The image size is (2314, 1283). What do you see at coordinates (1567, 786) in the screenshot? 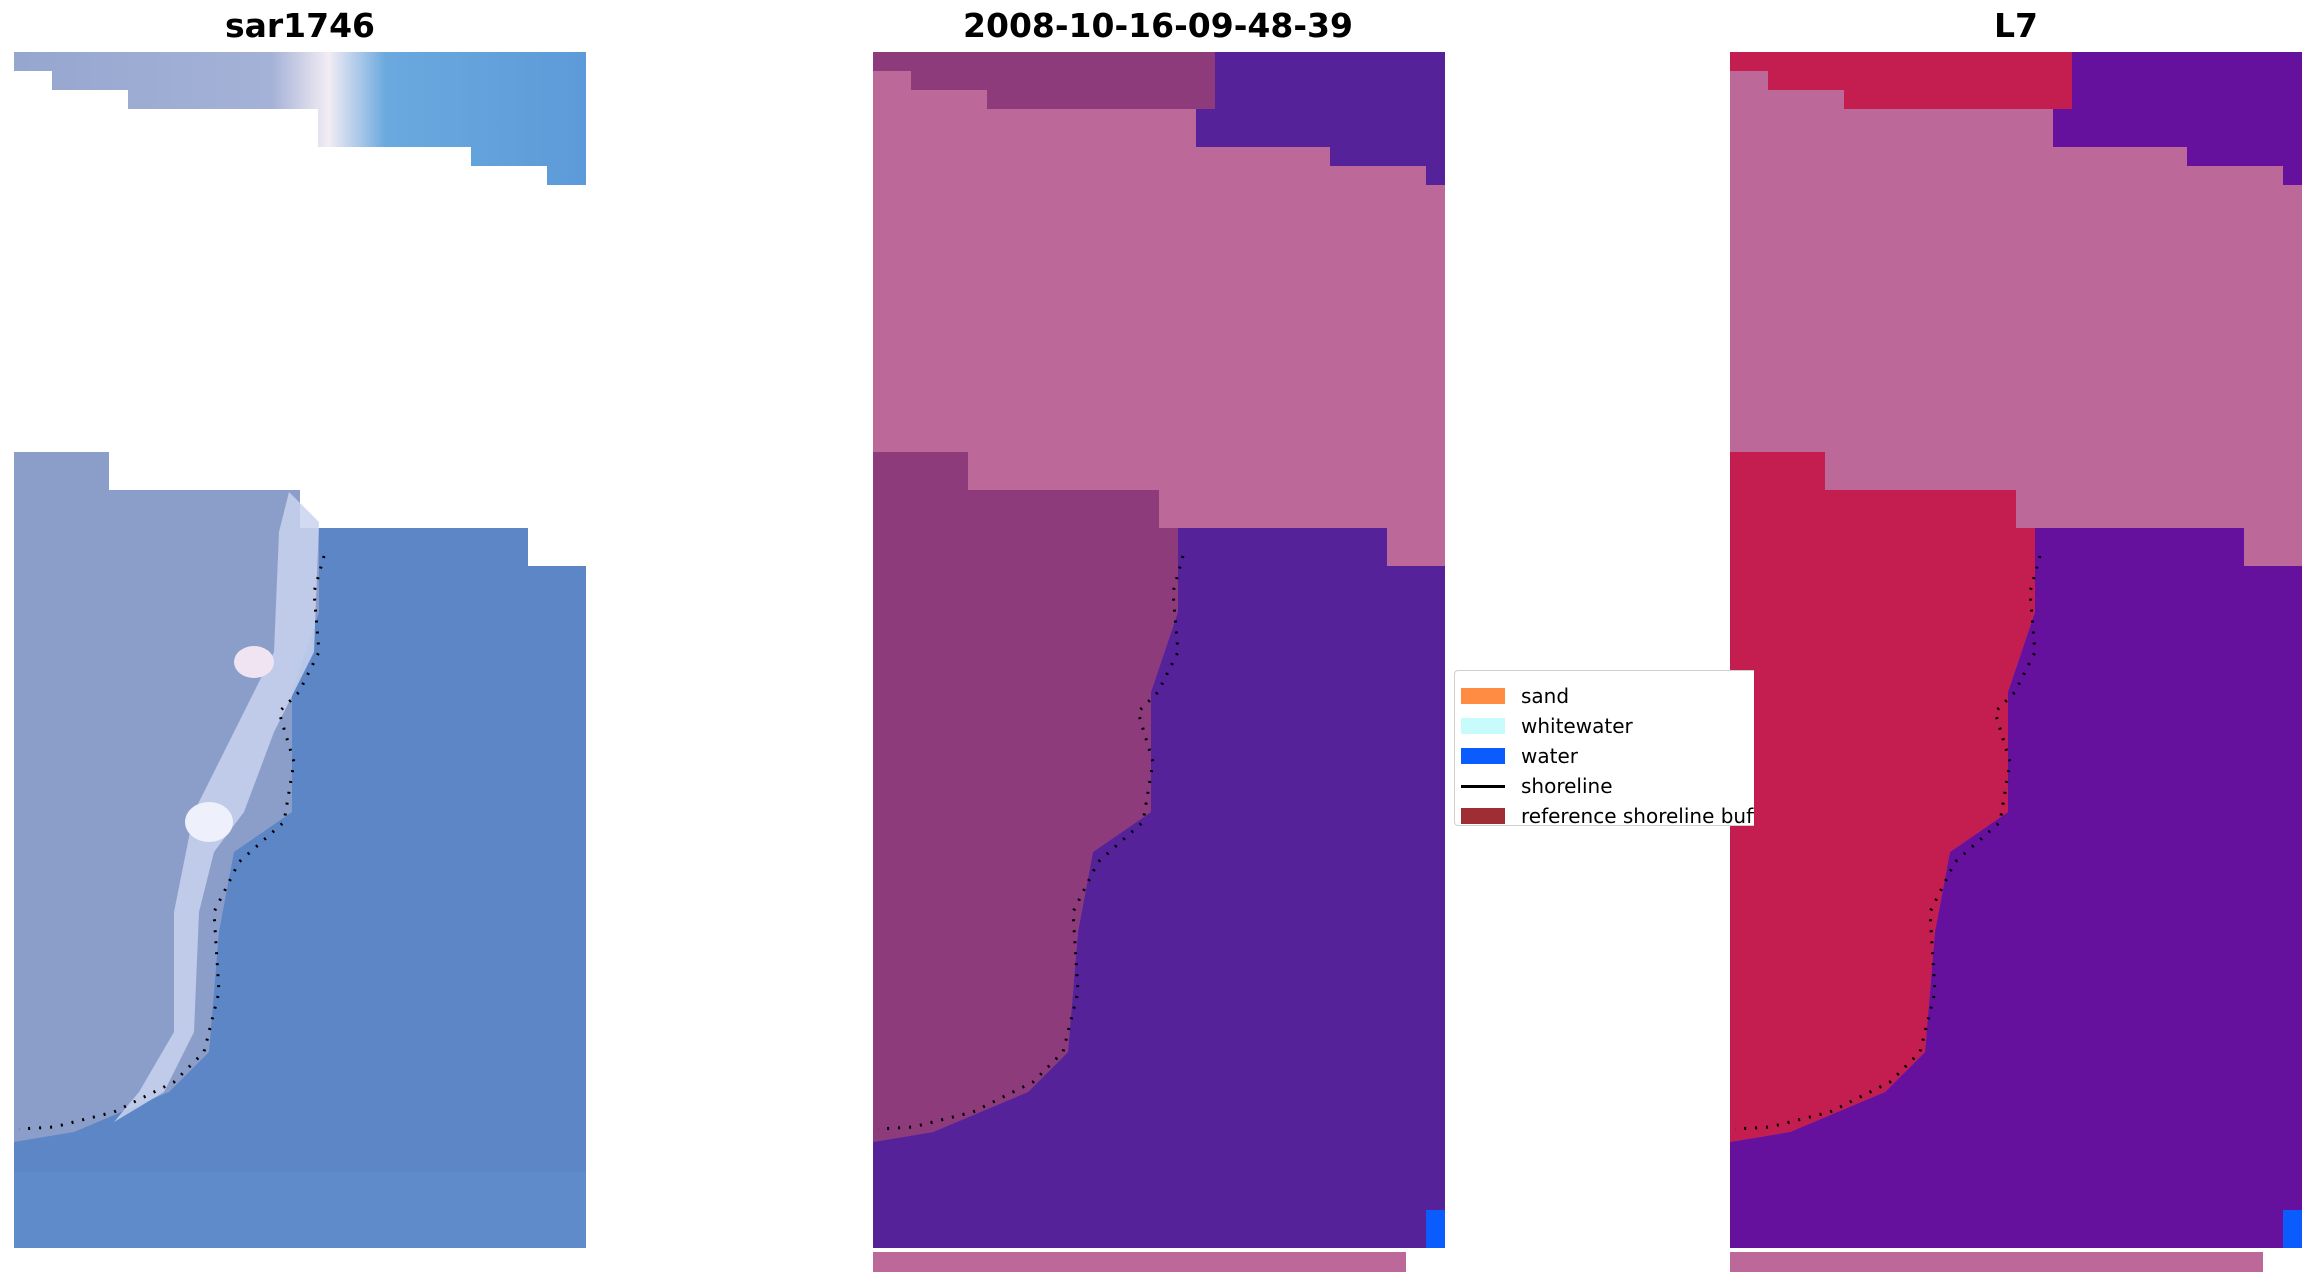
I see `legend-label-shoreline: shoreline` at bounding box center [1567, 786].